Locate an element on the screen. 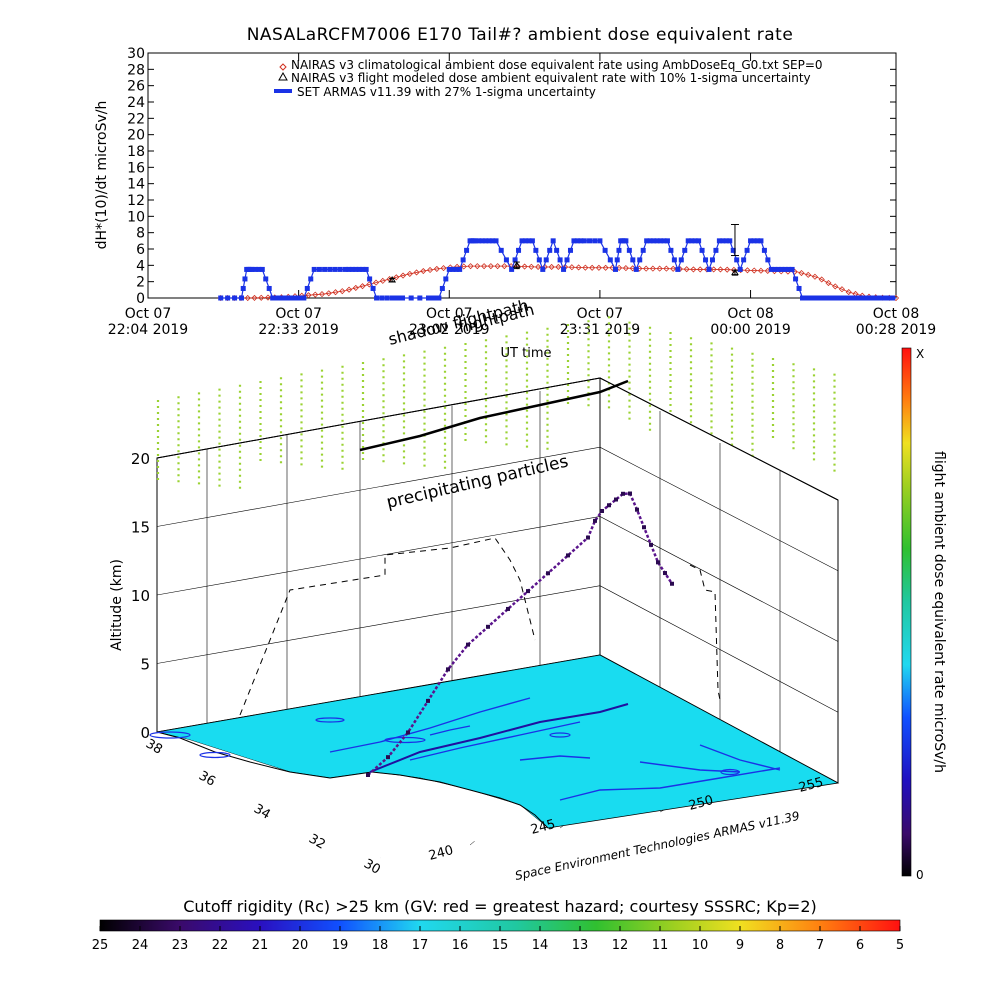 This screenshot has height=1000, width=1000. altitude-tick-label: 5 is located at coordinates (145, 665).